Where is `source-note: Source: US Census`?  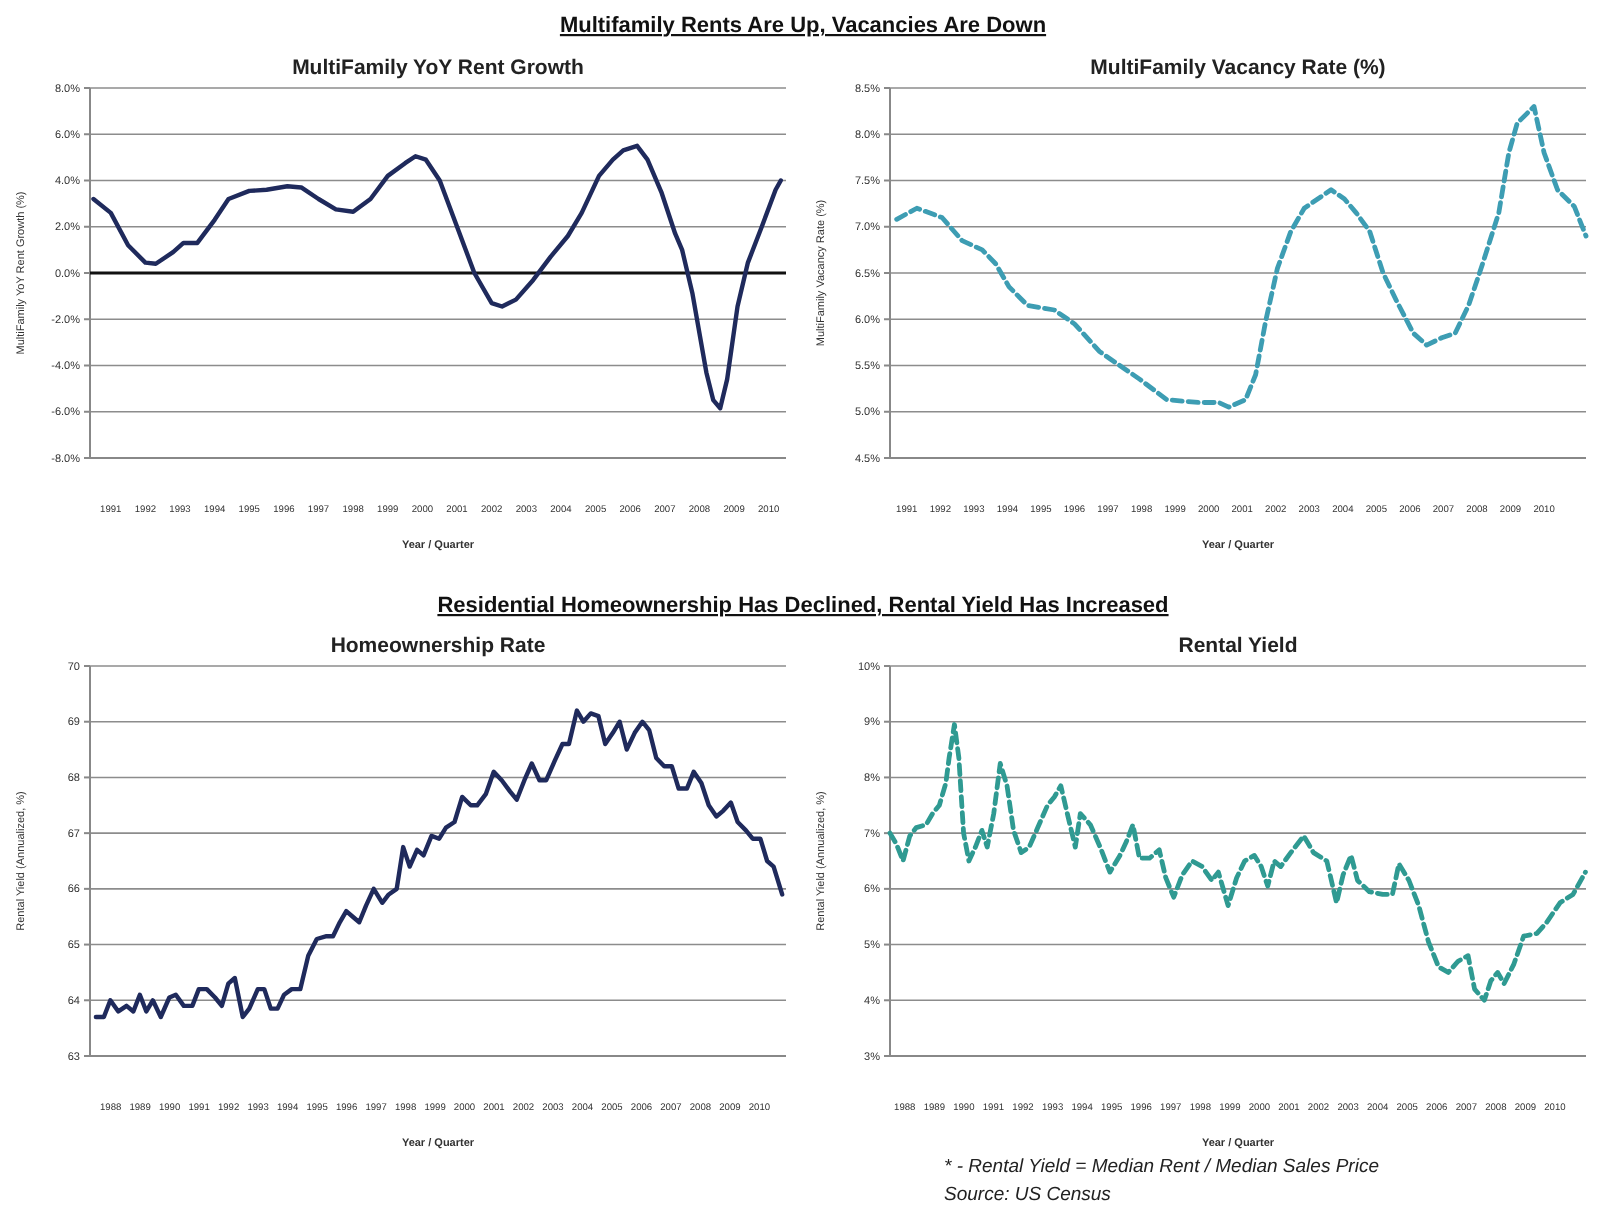 source-note: Source: US Census is located at coordinates (1028, 1195).